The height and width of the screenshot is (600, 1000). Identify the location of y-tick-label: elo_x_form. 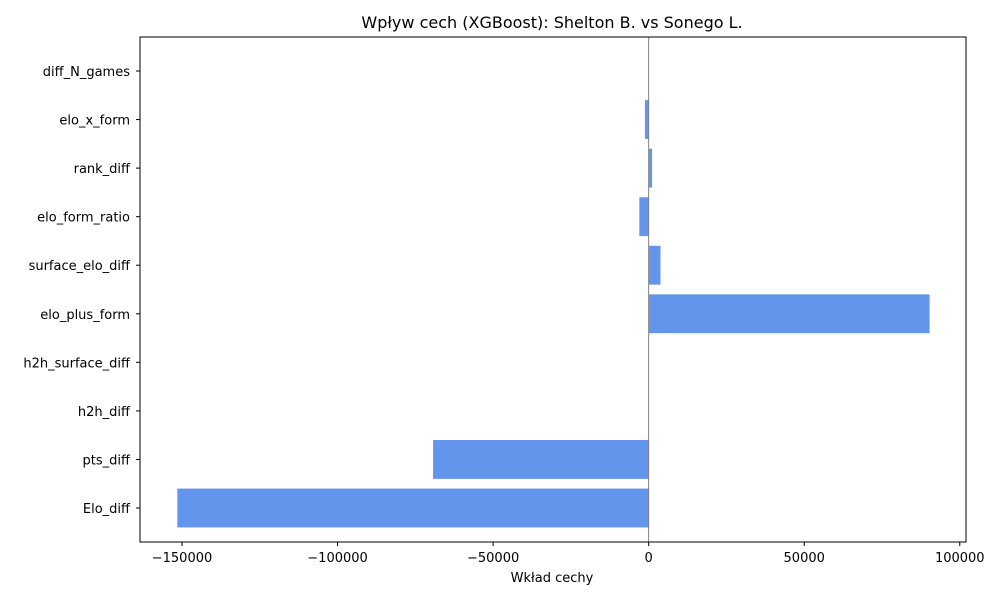
(94, 121).